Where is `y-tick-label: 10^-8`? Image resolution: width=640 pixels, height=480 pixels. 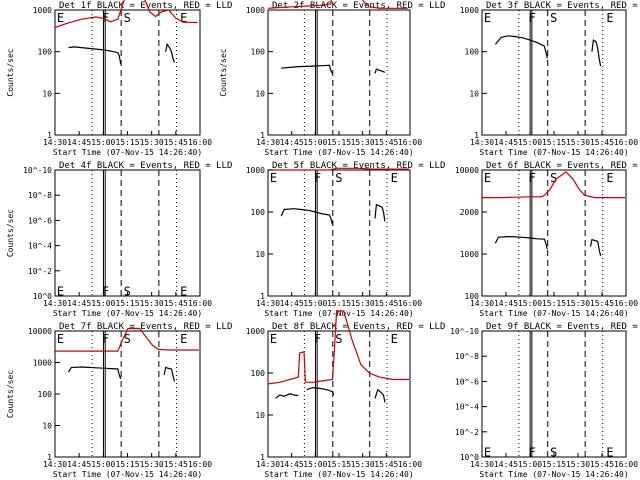 y-tick-label: 10^-8 is located at coordinates (40, 195).